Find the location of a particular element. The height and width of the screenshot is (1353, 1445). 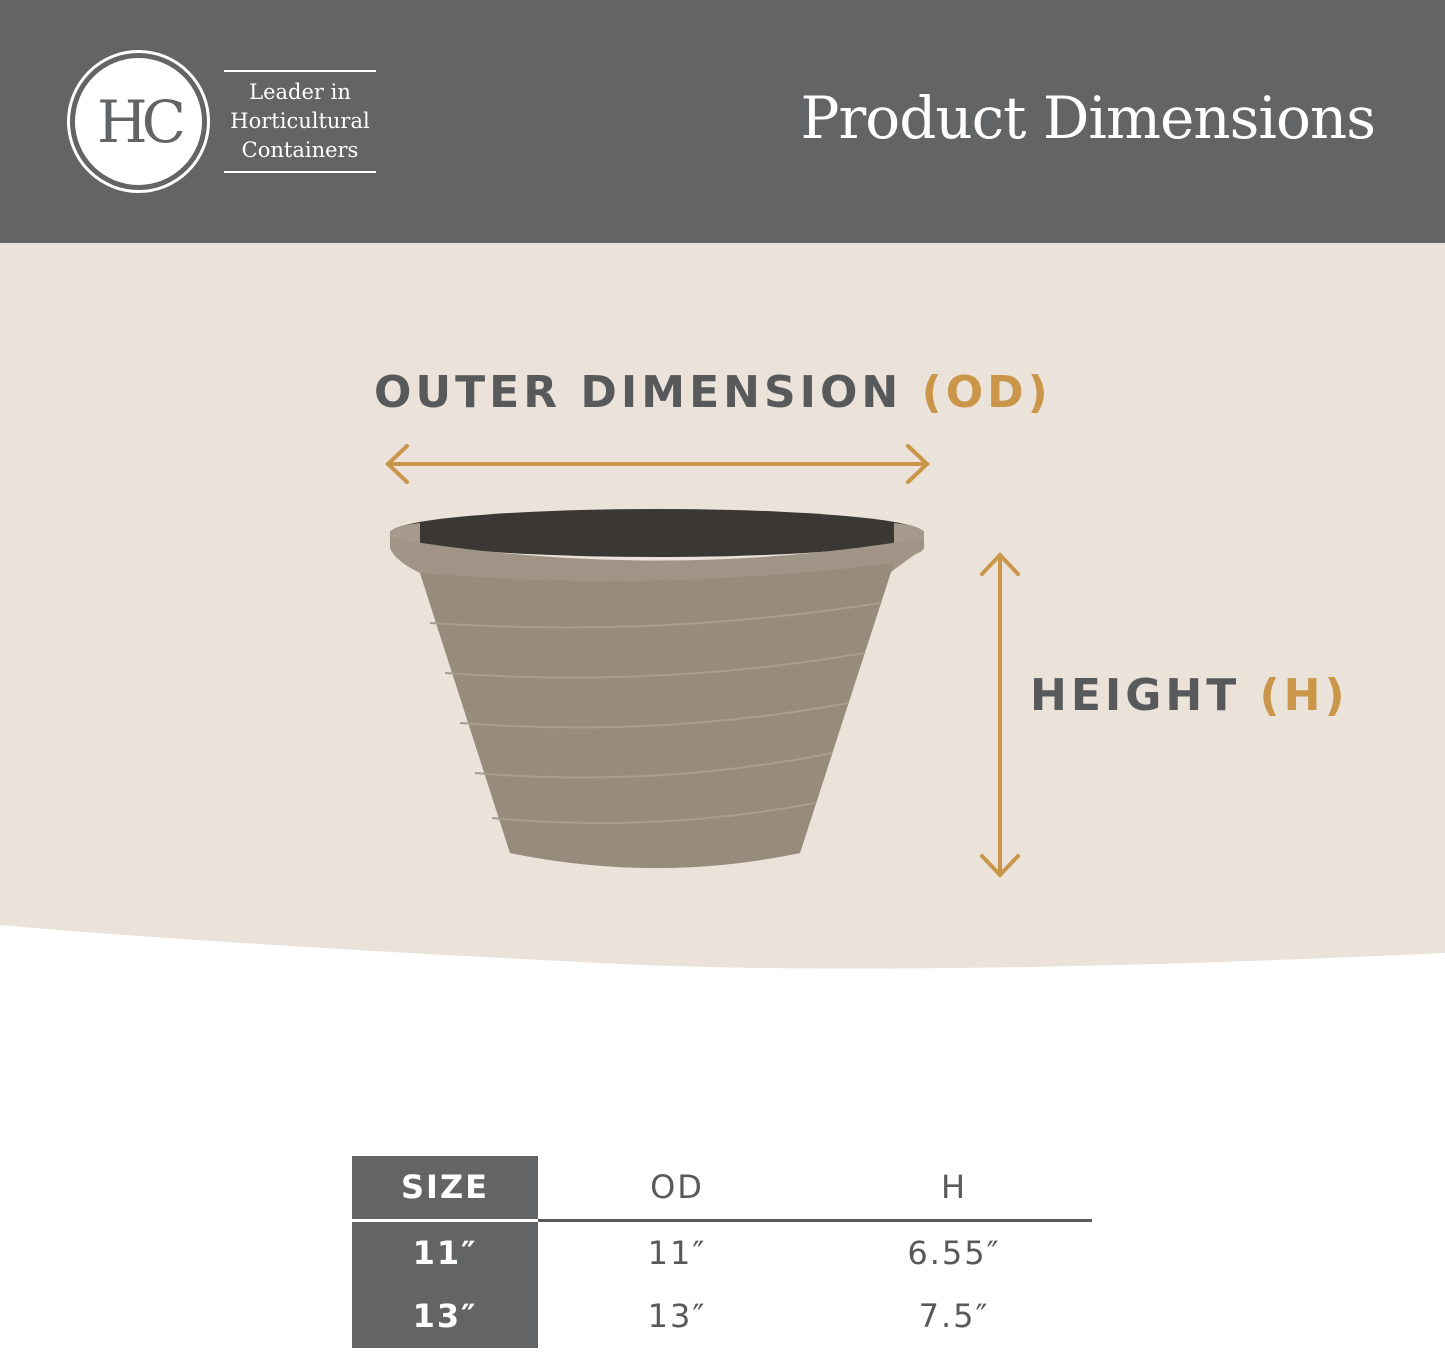

page-title: Product Dimensions is located at coordinates (1088, 118).